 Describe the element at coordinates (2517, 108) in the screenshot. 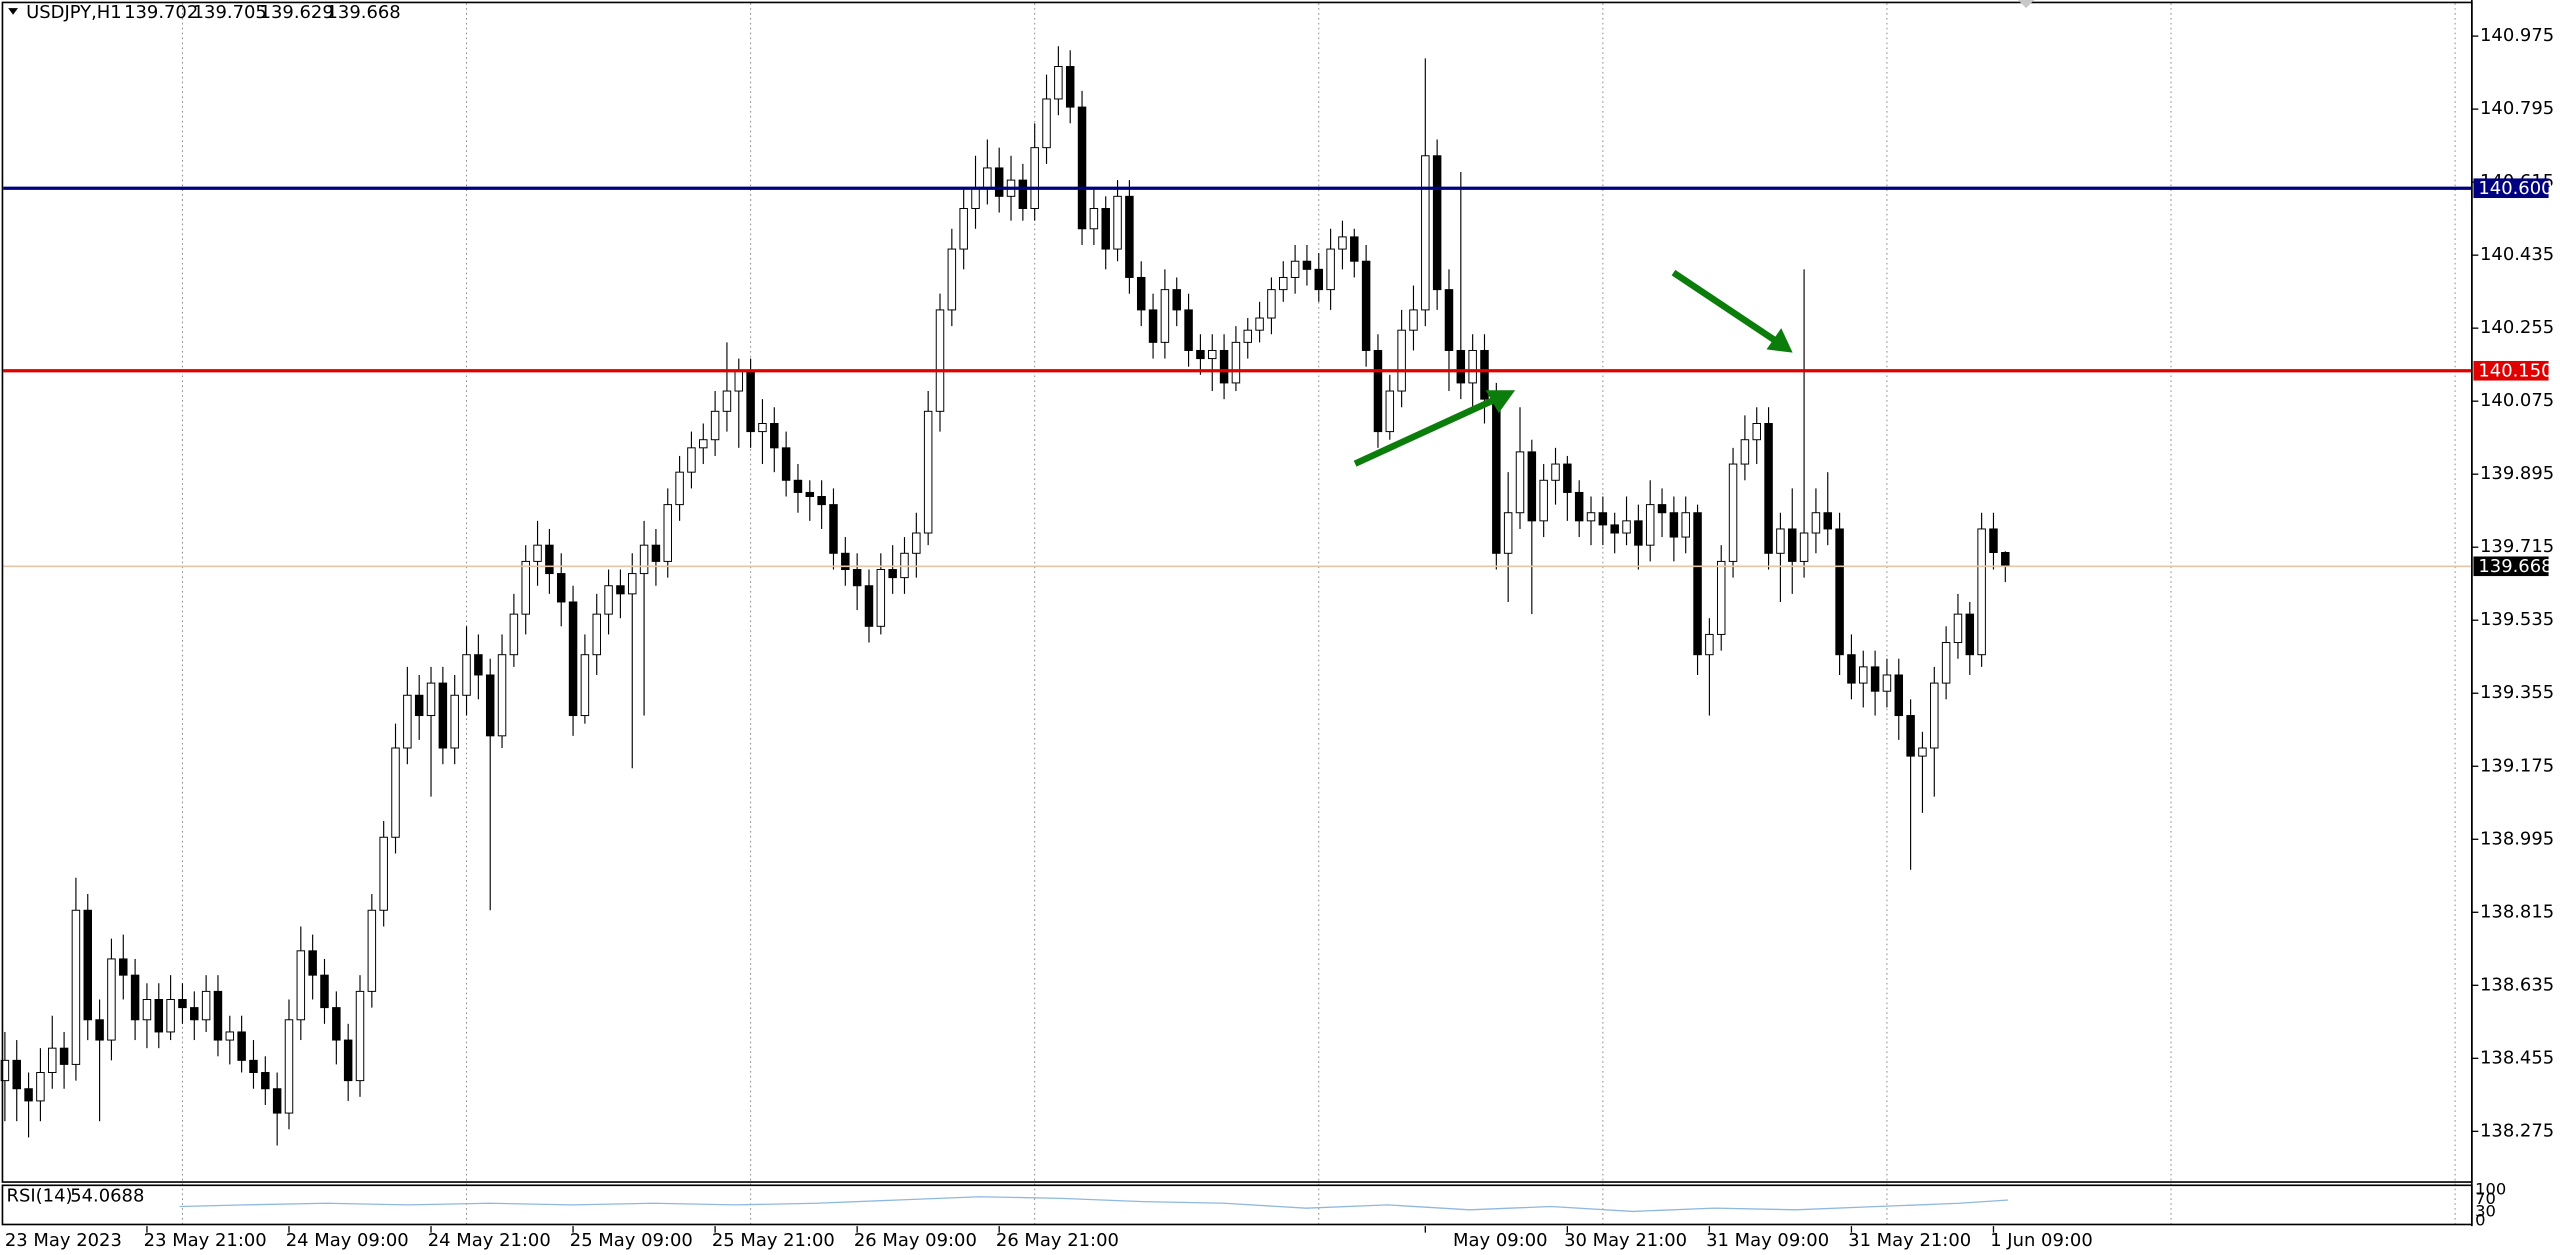

I see `y-tick-label: 140.795` at that location.